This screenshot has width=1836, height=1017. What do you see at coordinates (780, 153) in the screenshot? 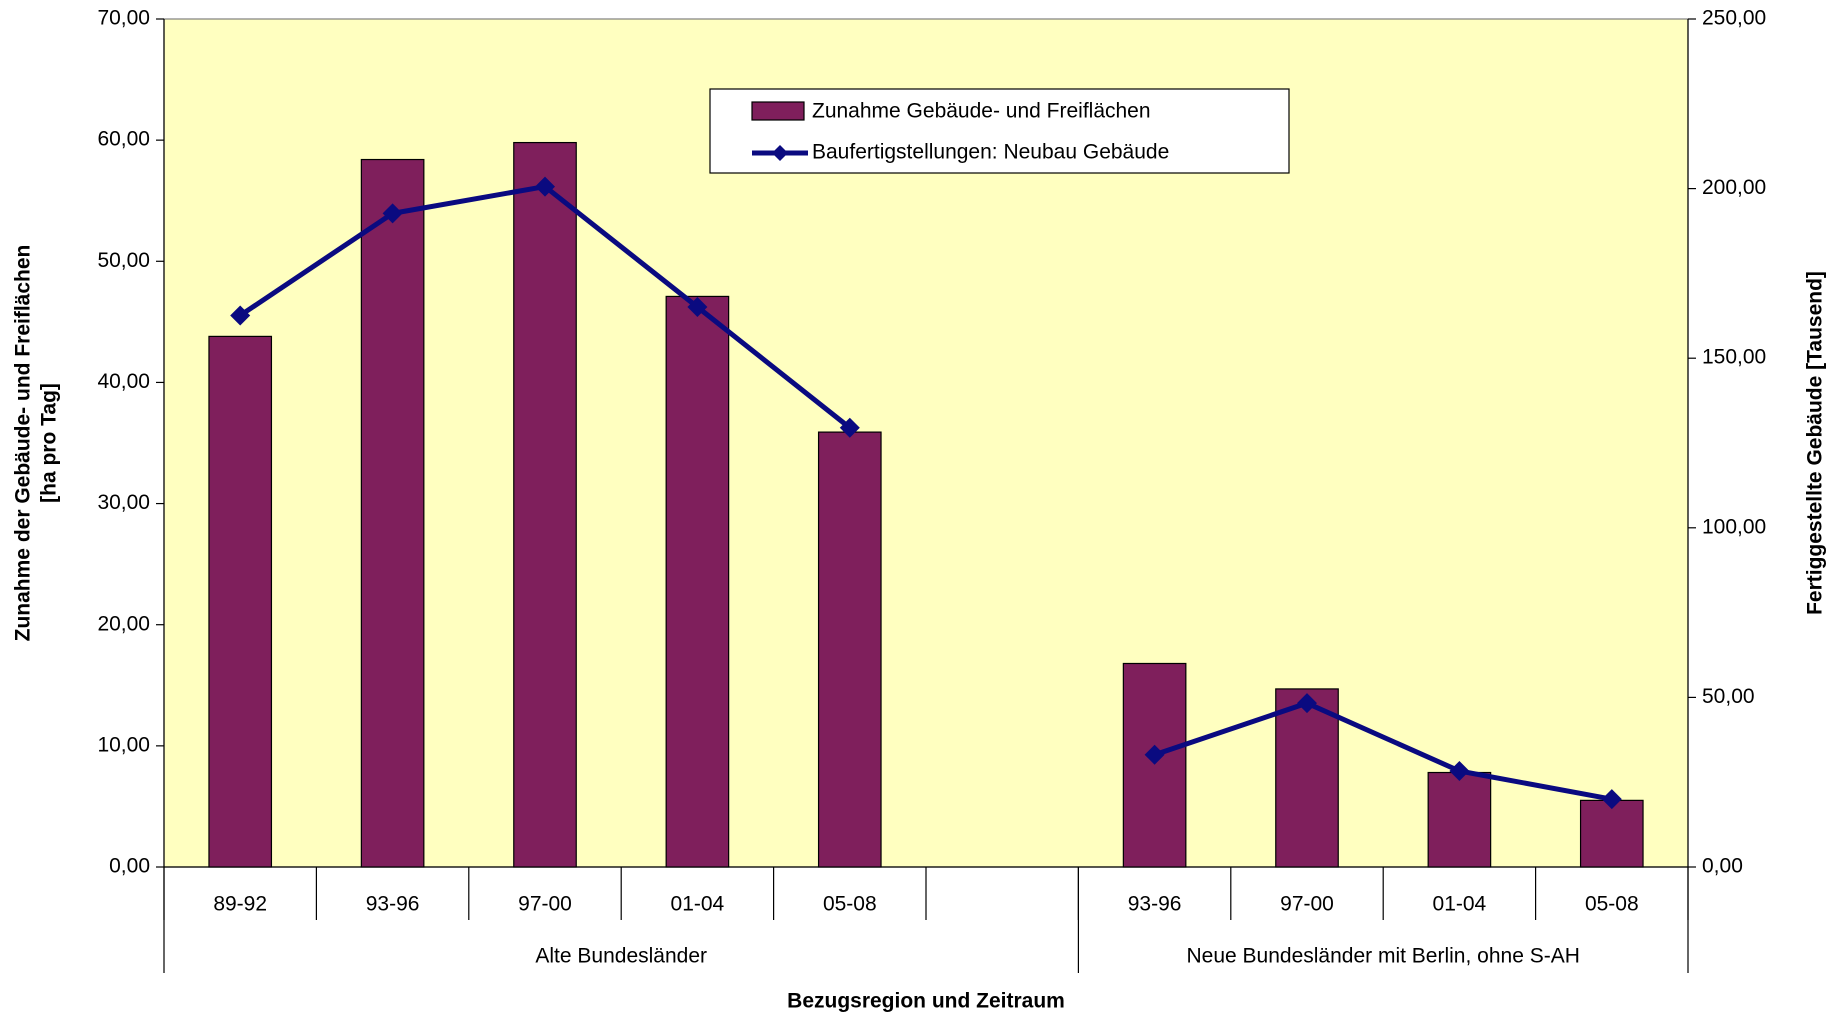
I see `legend-marker` at bounding box center [780, 153].